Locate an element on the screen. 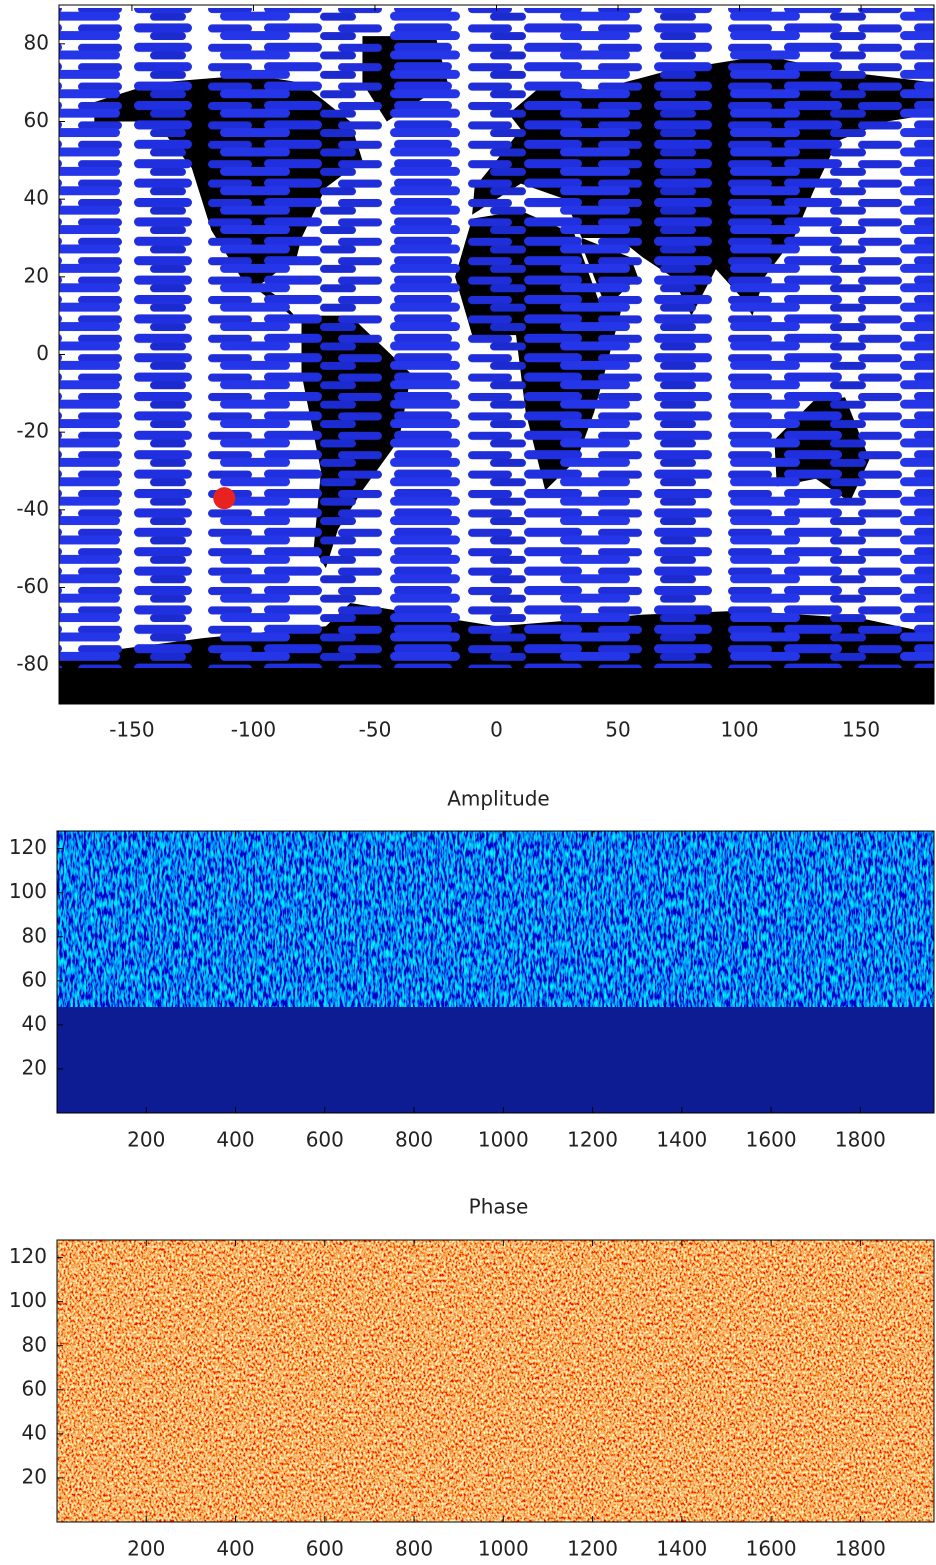 This screenshot has width=936, height=1565. x-tick-label: -150 is located at coordinates (131, 730).